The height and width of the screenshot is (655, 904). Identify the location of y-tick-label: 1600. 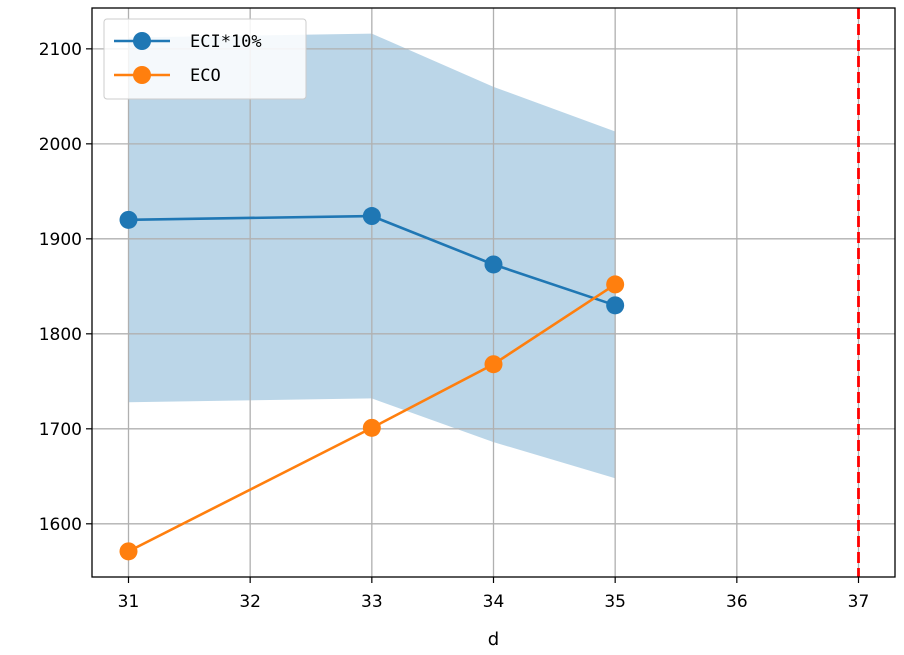
(60, 525).